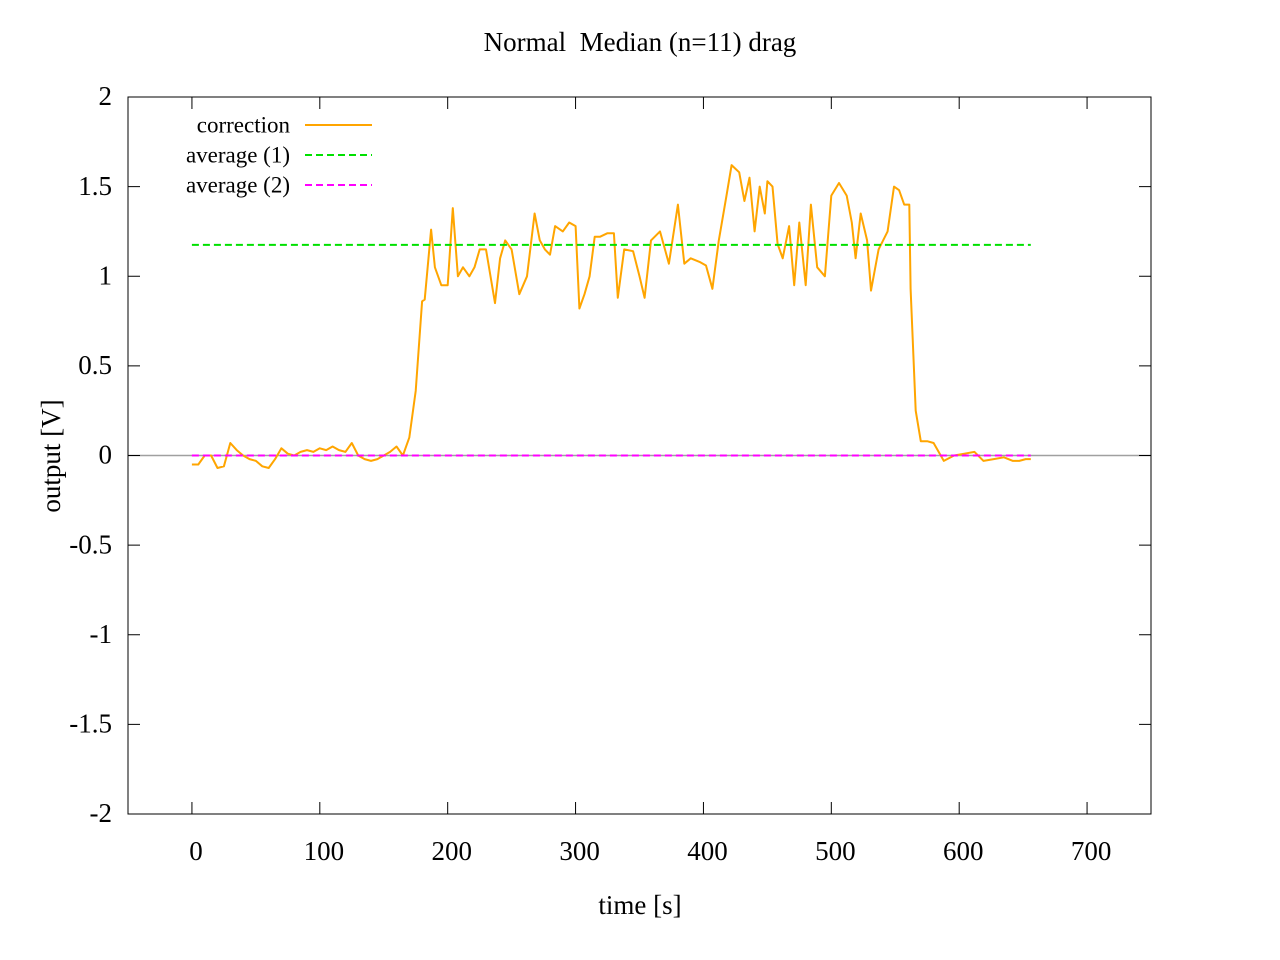 The image size is (1280, 960). What do you see at coordinates (238, 154) in the screenshot?
I see `legend-label: average (1)` at bounding box center [238, 154].